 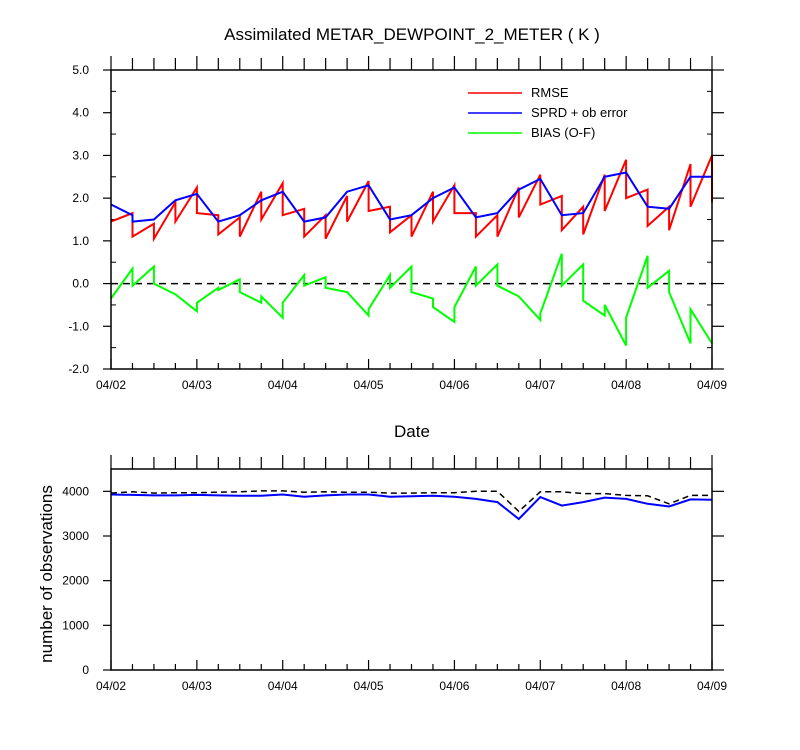 I want to click on y-tick-label: 1.0, so click(x=80, y=241).